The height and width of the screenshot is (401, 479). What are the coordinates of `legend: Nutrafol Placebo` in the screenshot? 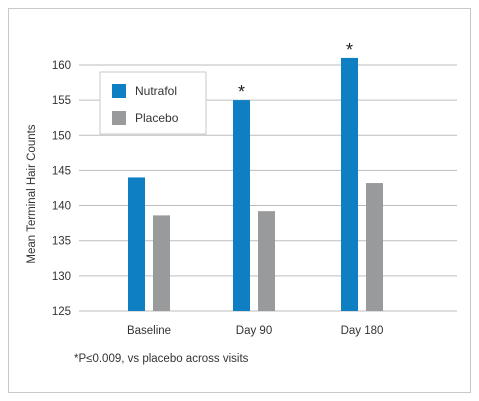 It's located at (153, 103).